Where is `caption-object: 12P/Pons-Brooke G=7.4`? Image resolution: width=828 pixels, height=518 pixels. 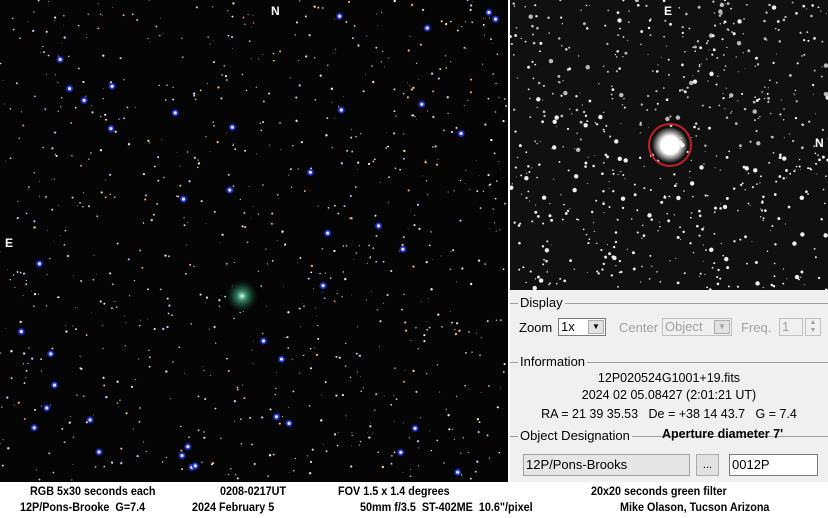 caption-object: 12P/Pons-Brooke G=7.4 is located at coordinates (83, 507).